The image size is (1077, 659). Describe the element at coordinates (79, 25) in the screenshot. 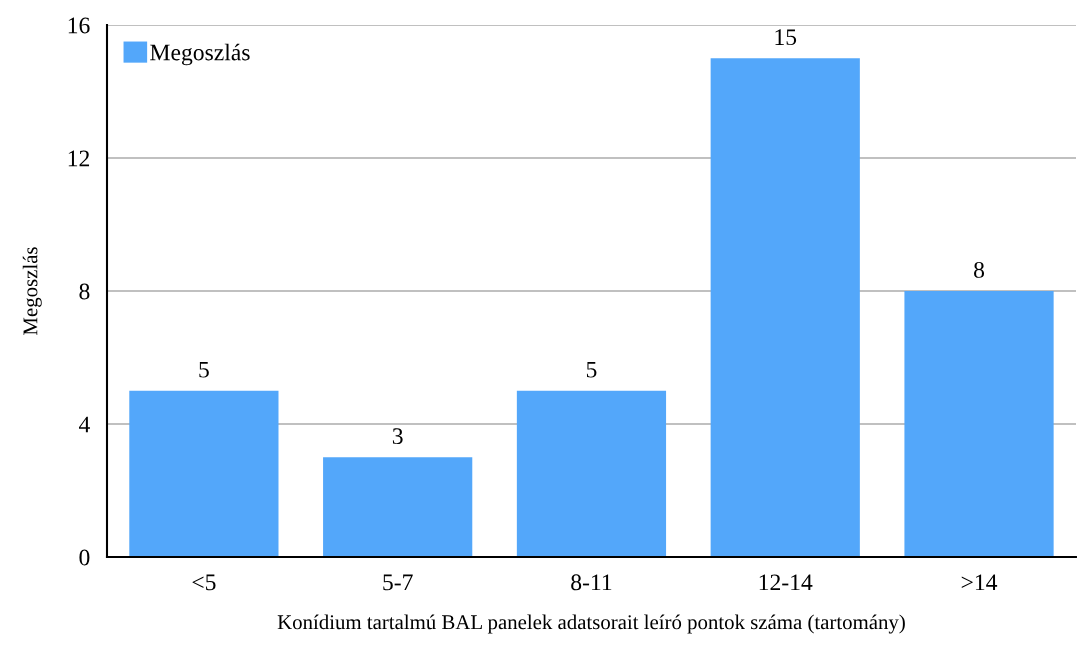

I see `y-tick-label: 16` at that location.